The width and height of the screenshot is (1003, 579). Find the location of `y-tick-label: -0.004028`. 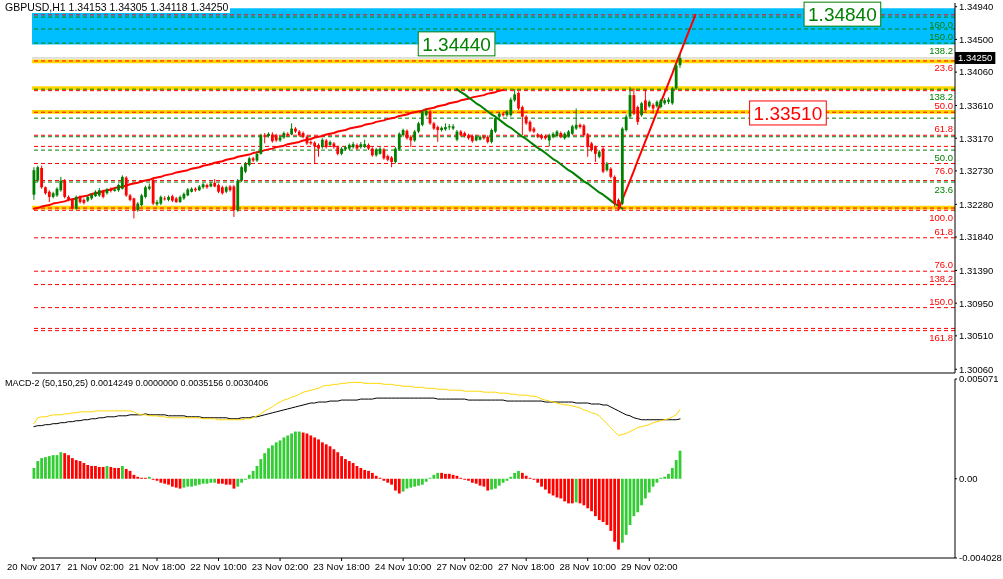

y-tick-label: -0.004028 is located at coordinates (980, 558).